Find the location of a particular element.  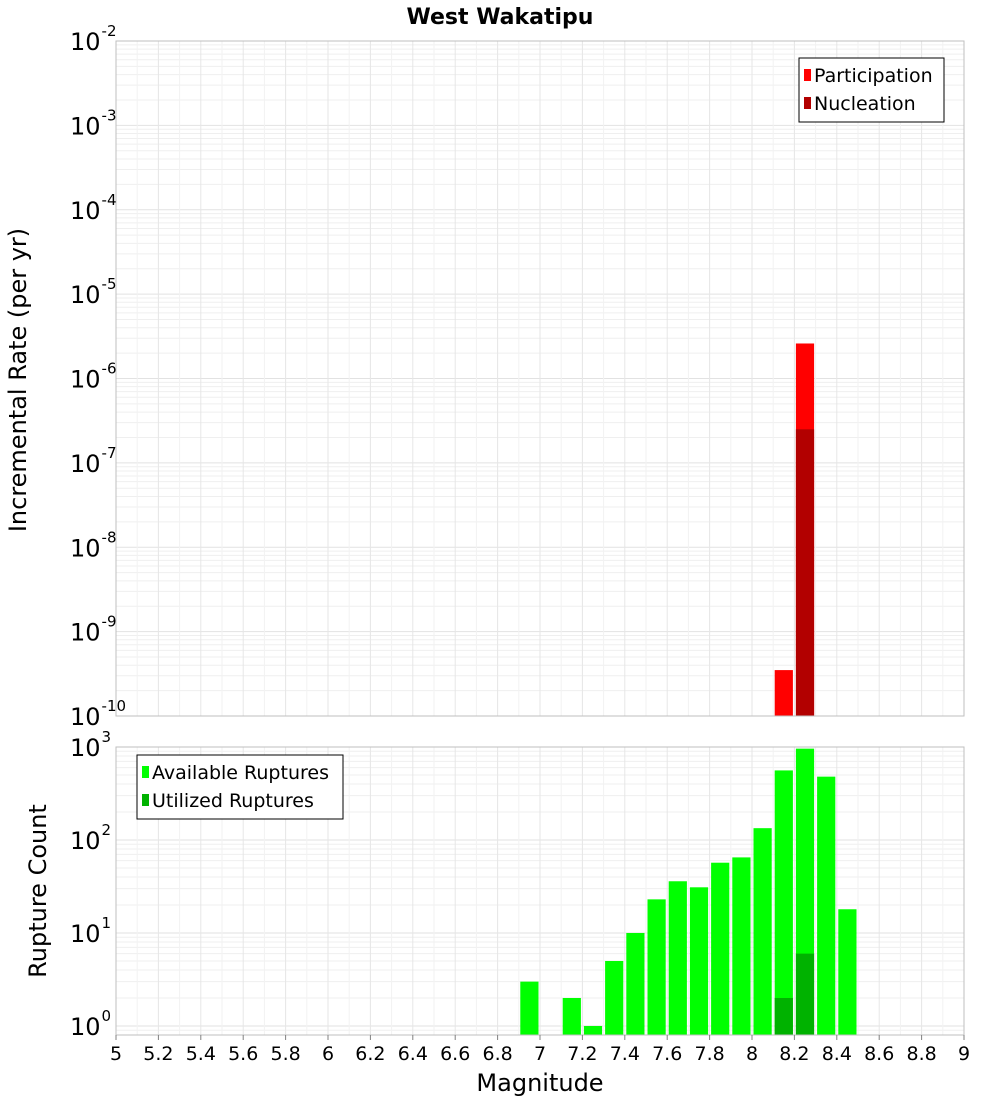

bottom-y-tick-label: 10⁰ is located at coordinates (90, 1024).